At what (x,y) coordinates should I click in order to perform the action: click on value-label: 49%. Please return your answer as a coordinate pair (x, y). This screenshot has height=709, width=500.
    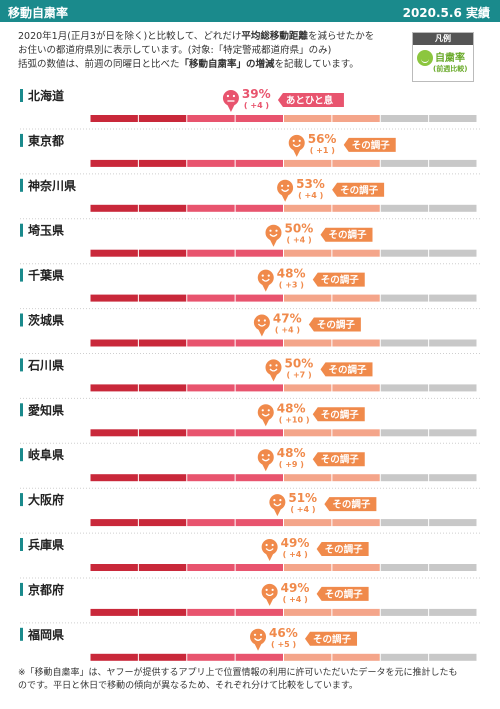
    Looking at the image, I should click on (295, 588).